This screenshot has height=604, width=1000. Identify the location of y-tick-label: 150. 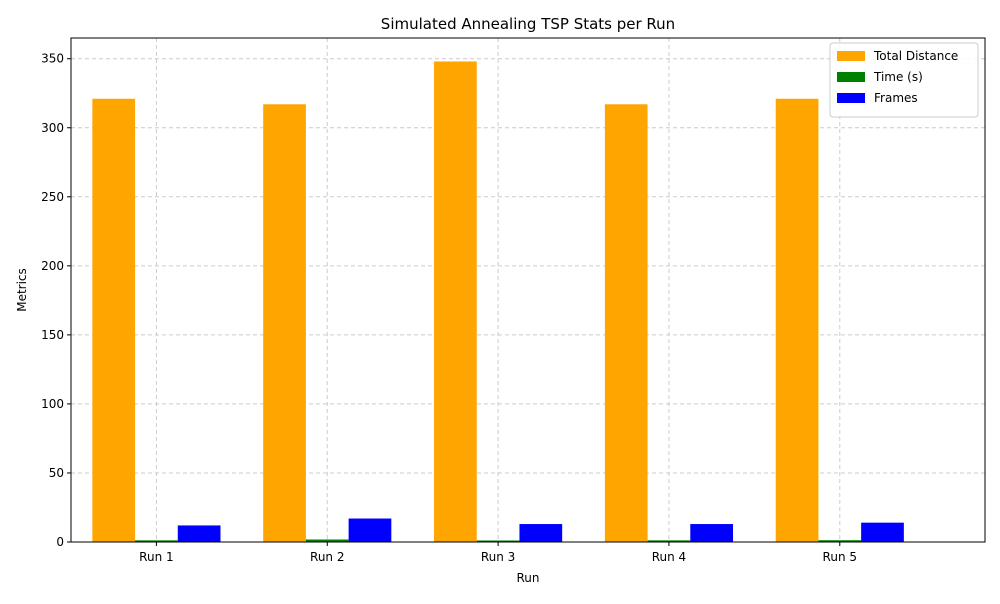
(52, 335).